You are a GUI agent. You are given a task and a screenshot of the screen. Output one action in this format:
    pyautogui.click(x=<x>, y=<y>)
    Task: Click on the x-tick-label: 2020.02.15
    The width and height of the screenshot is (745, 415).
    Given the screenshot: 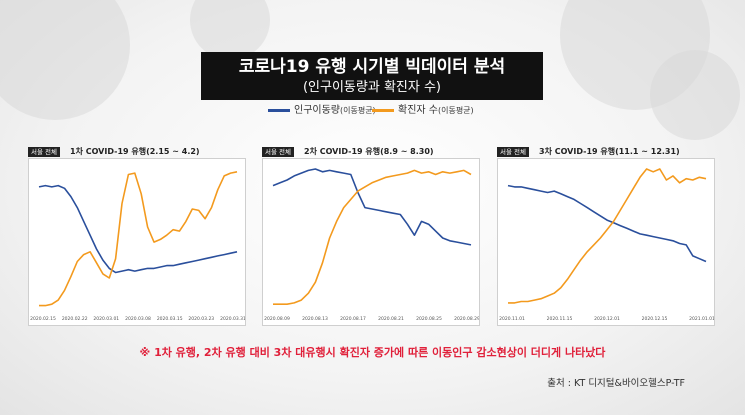 What is the action you would take?
    pyautogui.click(x=43, y=319)
    